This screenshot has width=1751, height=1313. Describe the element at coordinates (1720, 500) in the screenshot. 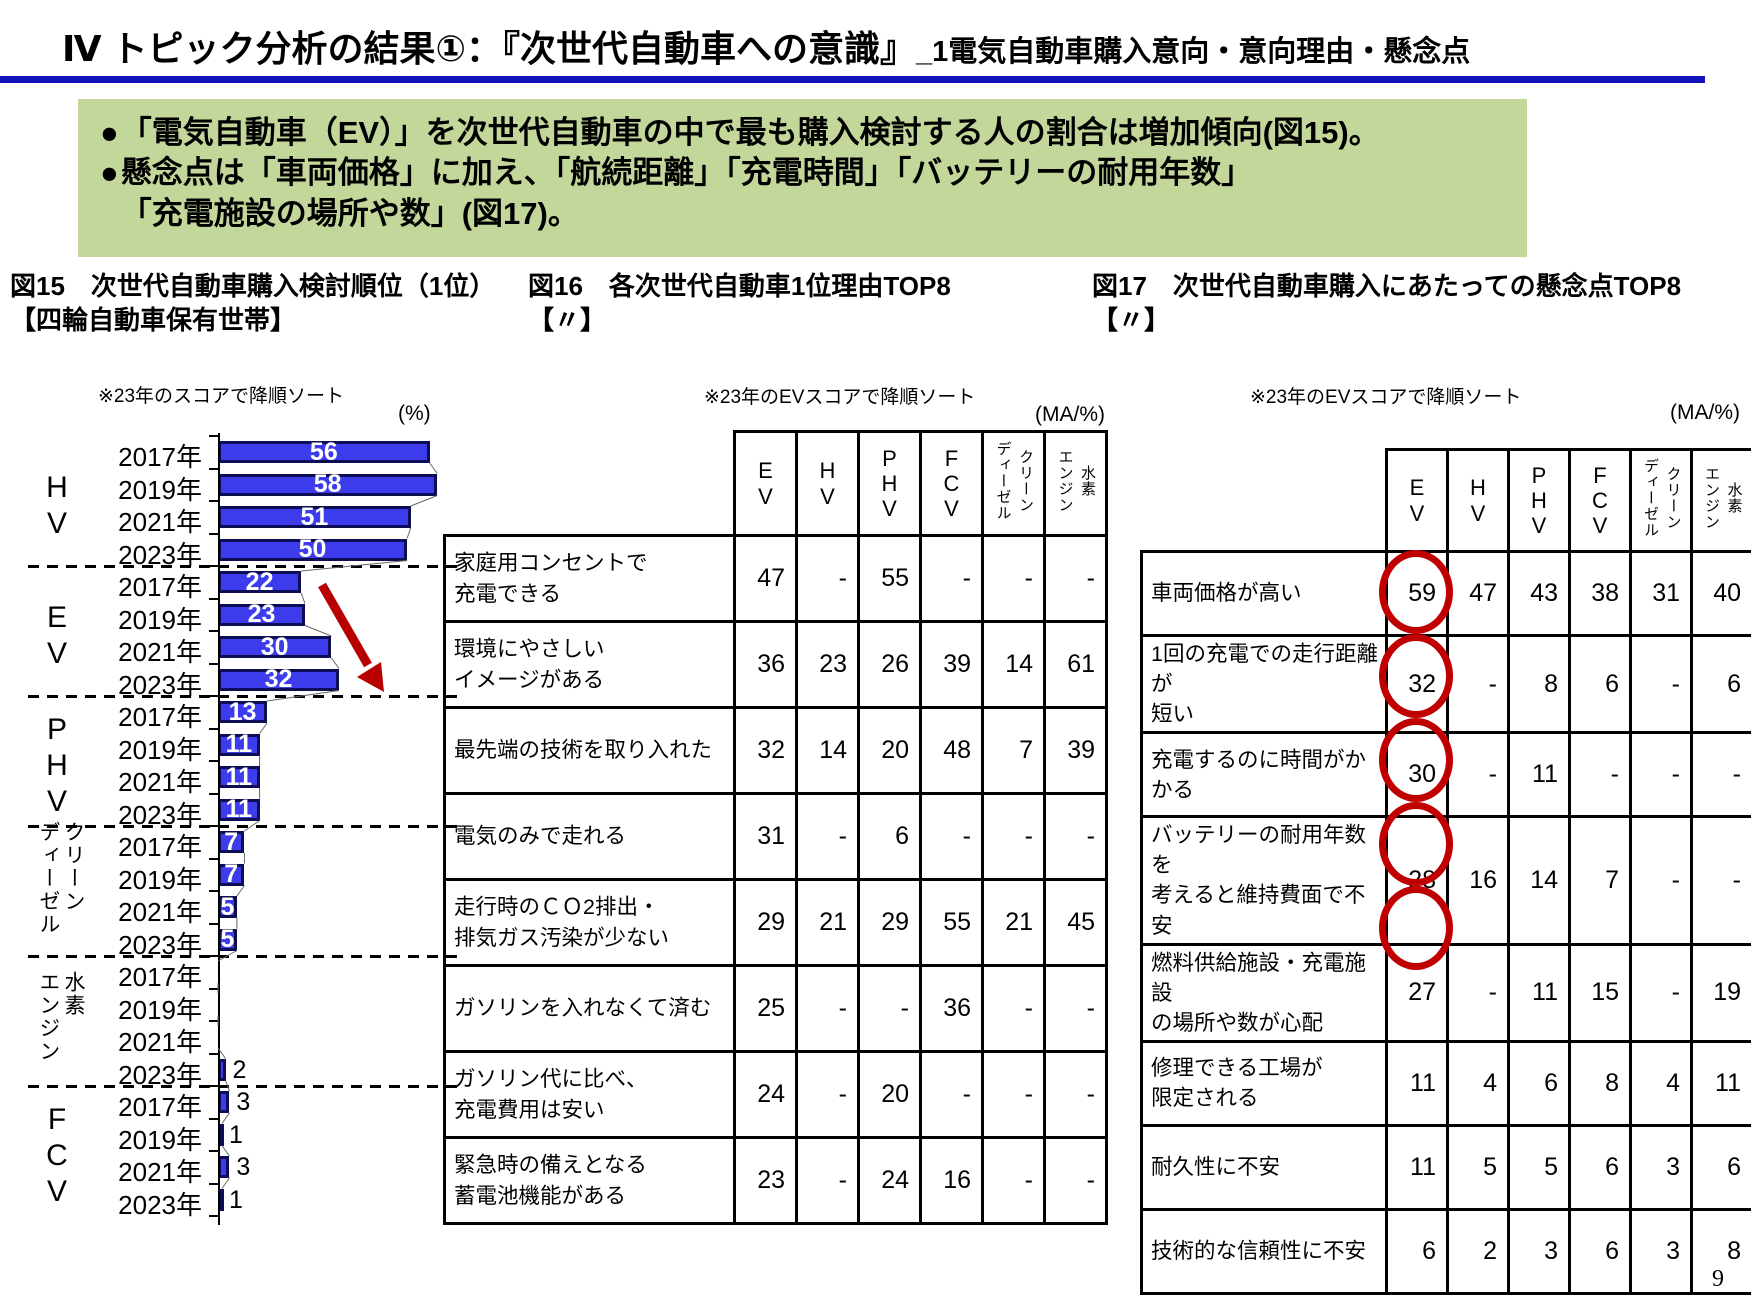

I see `fig17-col-header-水素エンジン: 水素 エンジン` at that location.